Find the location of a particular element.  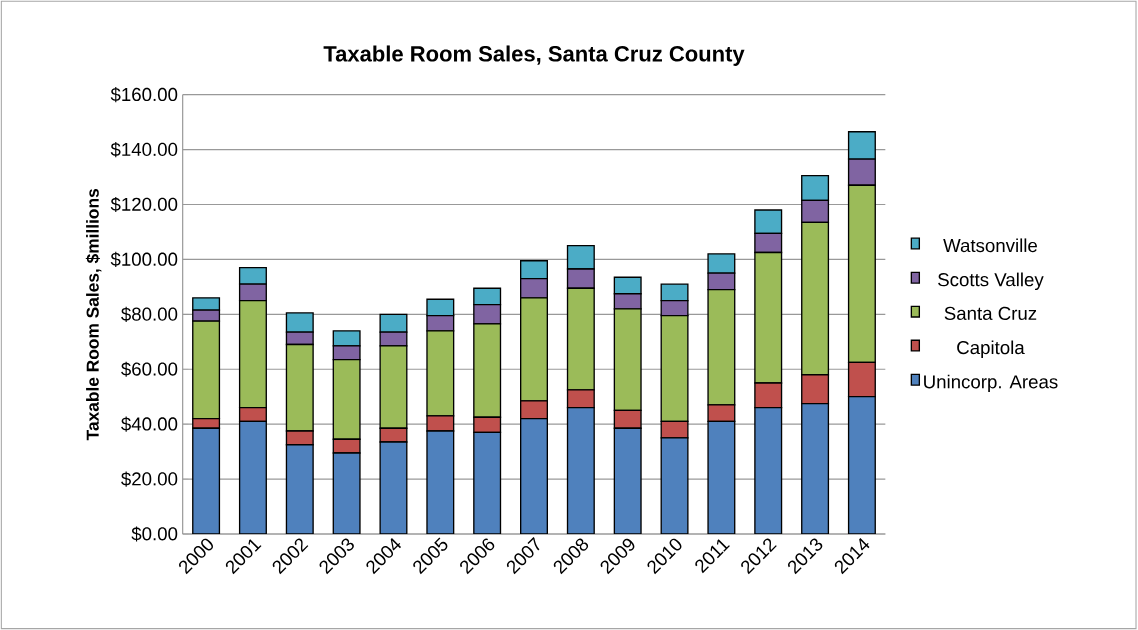

chart-title: Taxable Room Sales, Santa Cruz County is located at coordinates (534, 55).